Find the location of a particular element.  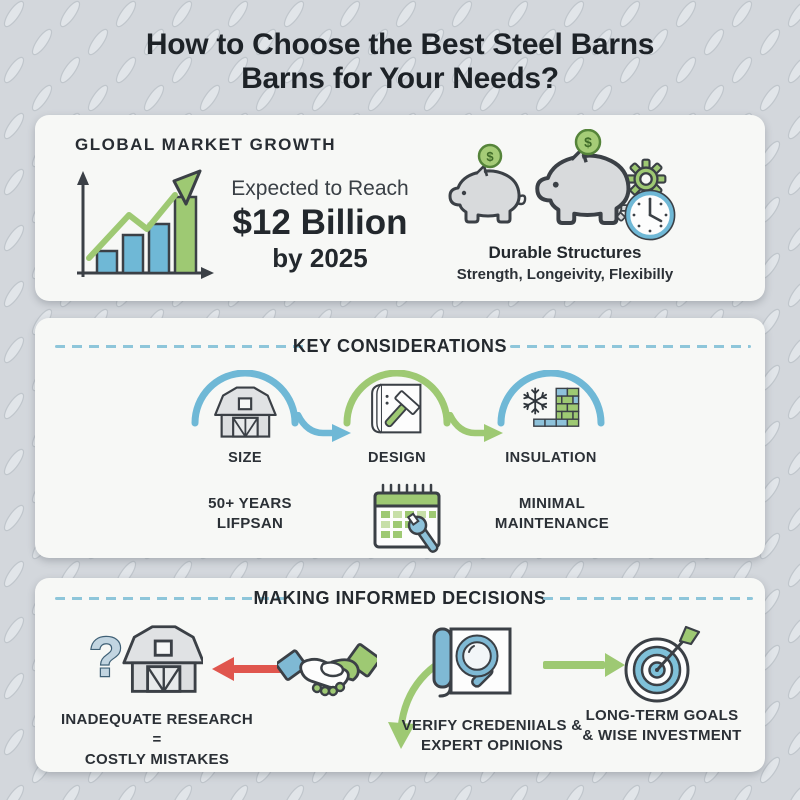

verify-credentials-caption: VERIFY CREDENIIALS & EXPERT OPINIONS is located at coordinates (492, 735).